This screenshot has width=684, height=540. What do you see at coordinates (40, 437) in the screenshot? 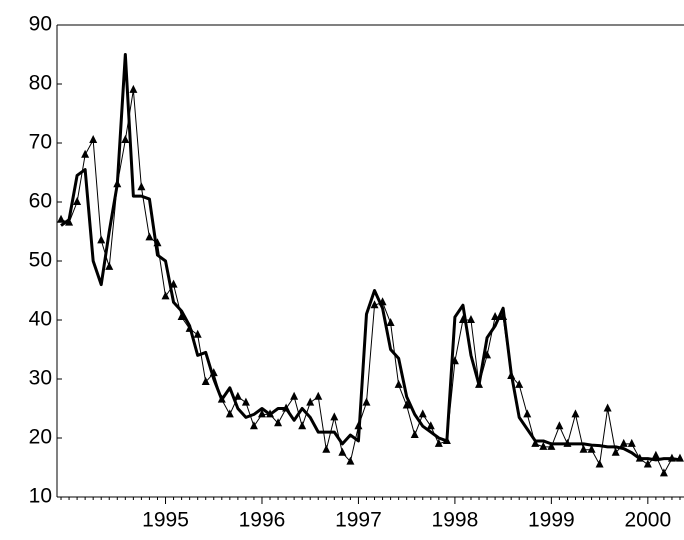
I see `y-tick-label: 20` at bounding box center [40, 437].